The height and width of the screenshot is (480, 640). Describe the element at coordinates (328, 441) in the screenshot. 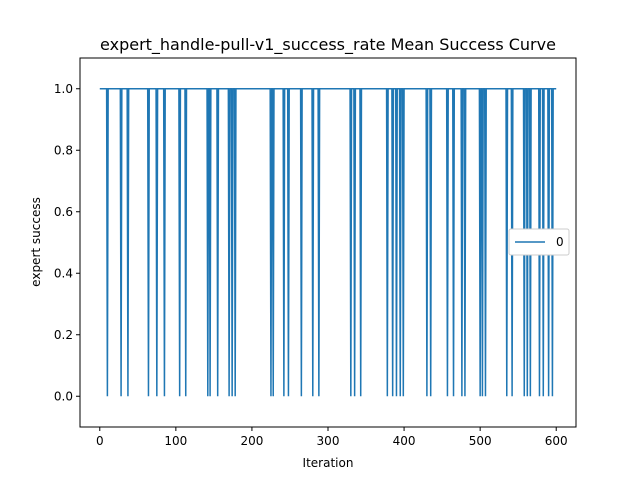

I see `x-tick-label: 300` at that location.